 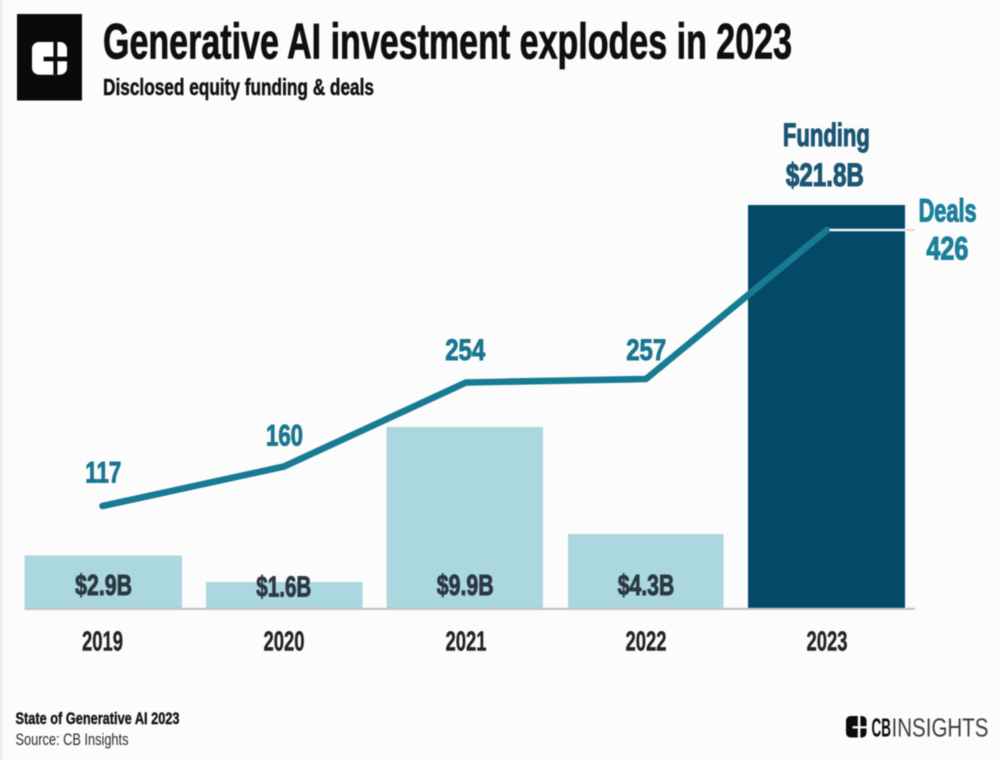 What do you see at coordinates (466, 641) in the screenshot?
I see `svg-text: 2021` at bounding box center [466, 641].